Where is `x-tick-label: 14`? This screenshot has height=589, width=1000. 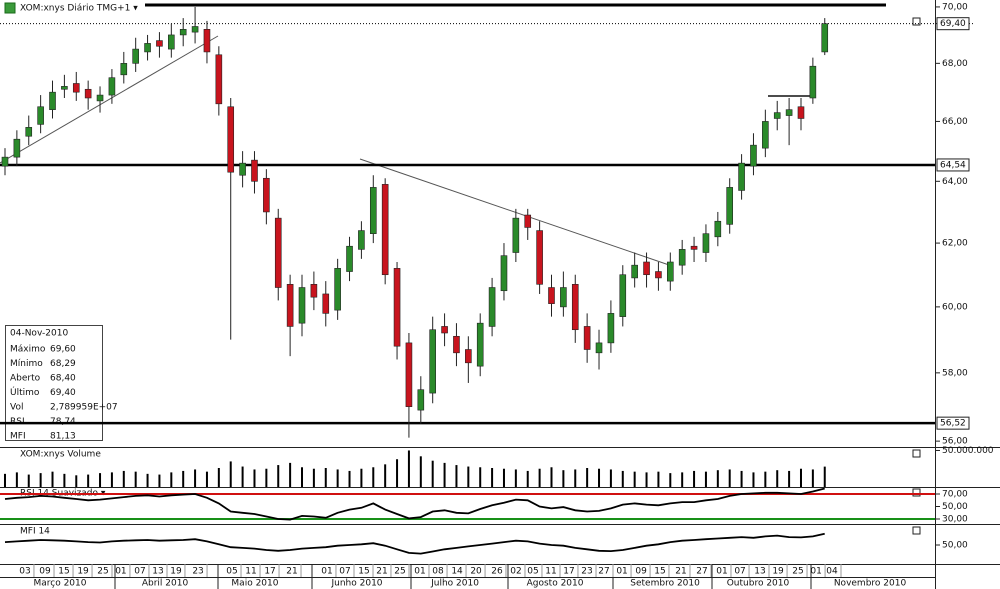
x-tick-label: 14 is located at coordinates (457, 572).